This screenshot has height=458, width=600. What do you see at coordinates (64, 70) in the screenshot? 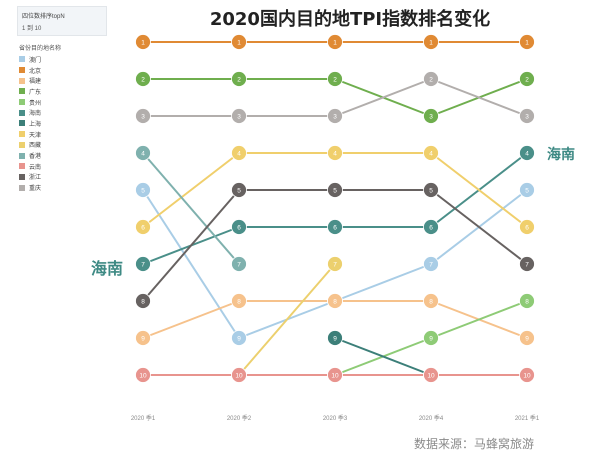
I see `legend-item: 北京` at bounding box center [64, 70].